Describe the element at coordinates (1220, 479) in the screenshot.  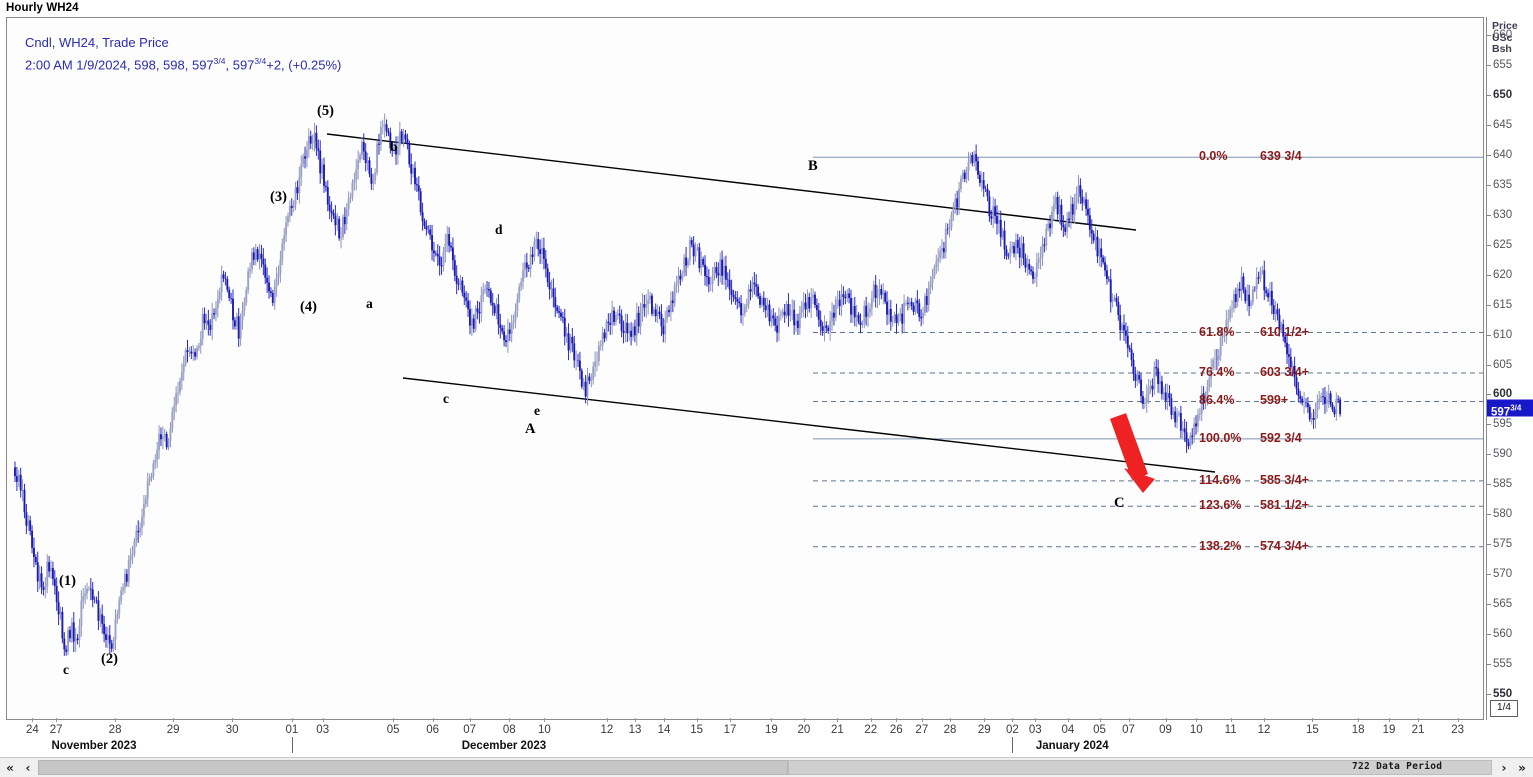
I see `fibonacci-percent-label: 114.6%` at that location.